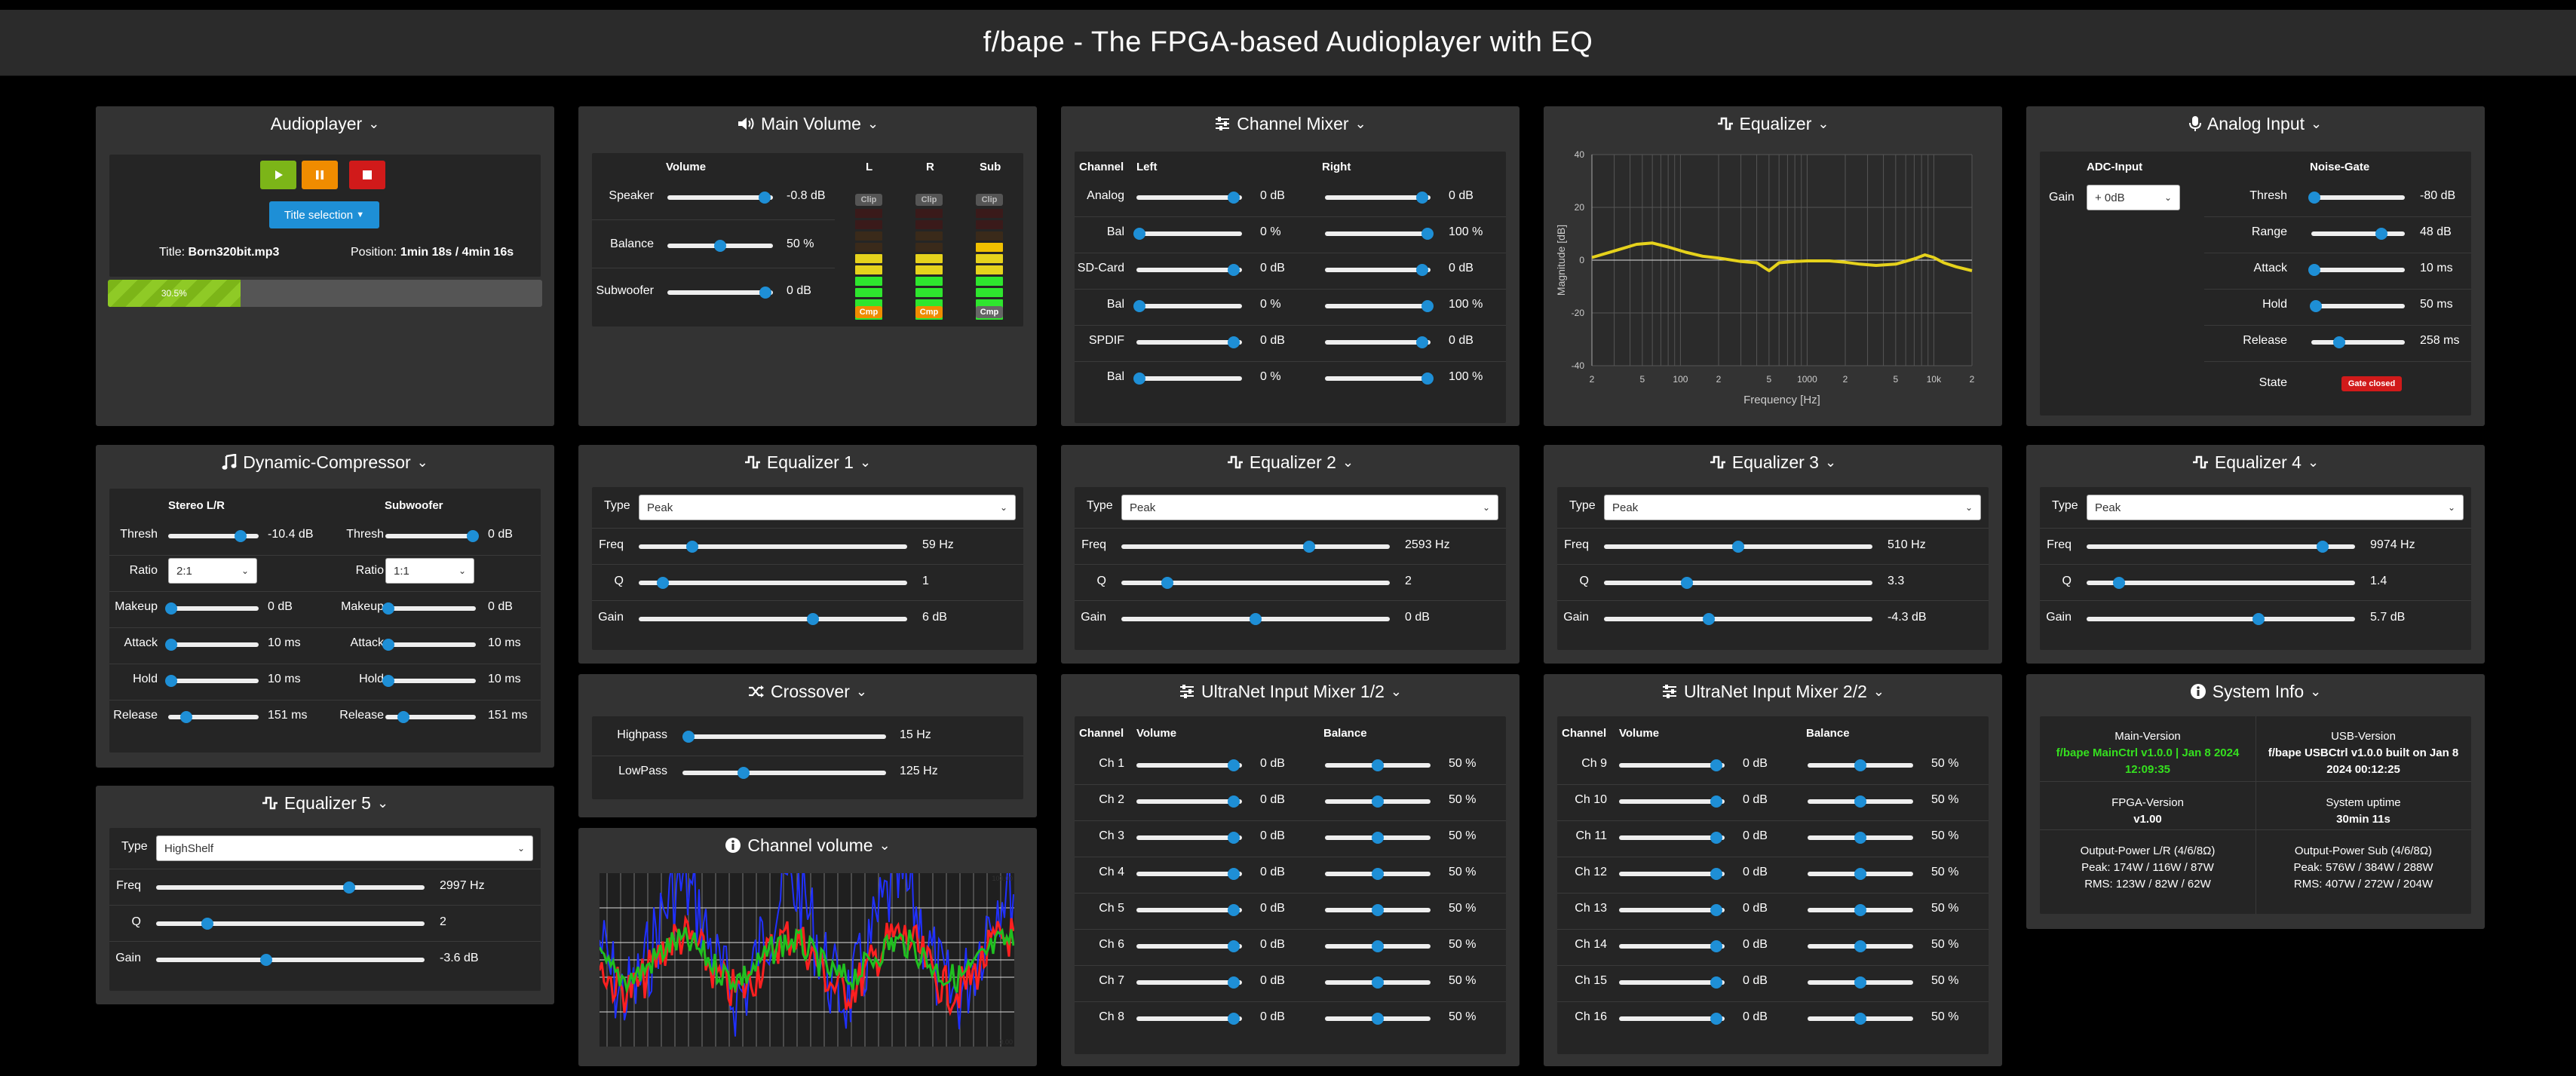  What do you see at coordinates (278, 175) in the screenshot?
I see `play-button` at bounding box center [278, 175].